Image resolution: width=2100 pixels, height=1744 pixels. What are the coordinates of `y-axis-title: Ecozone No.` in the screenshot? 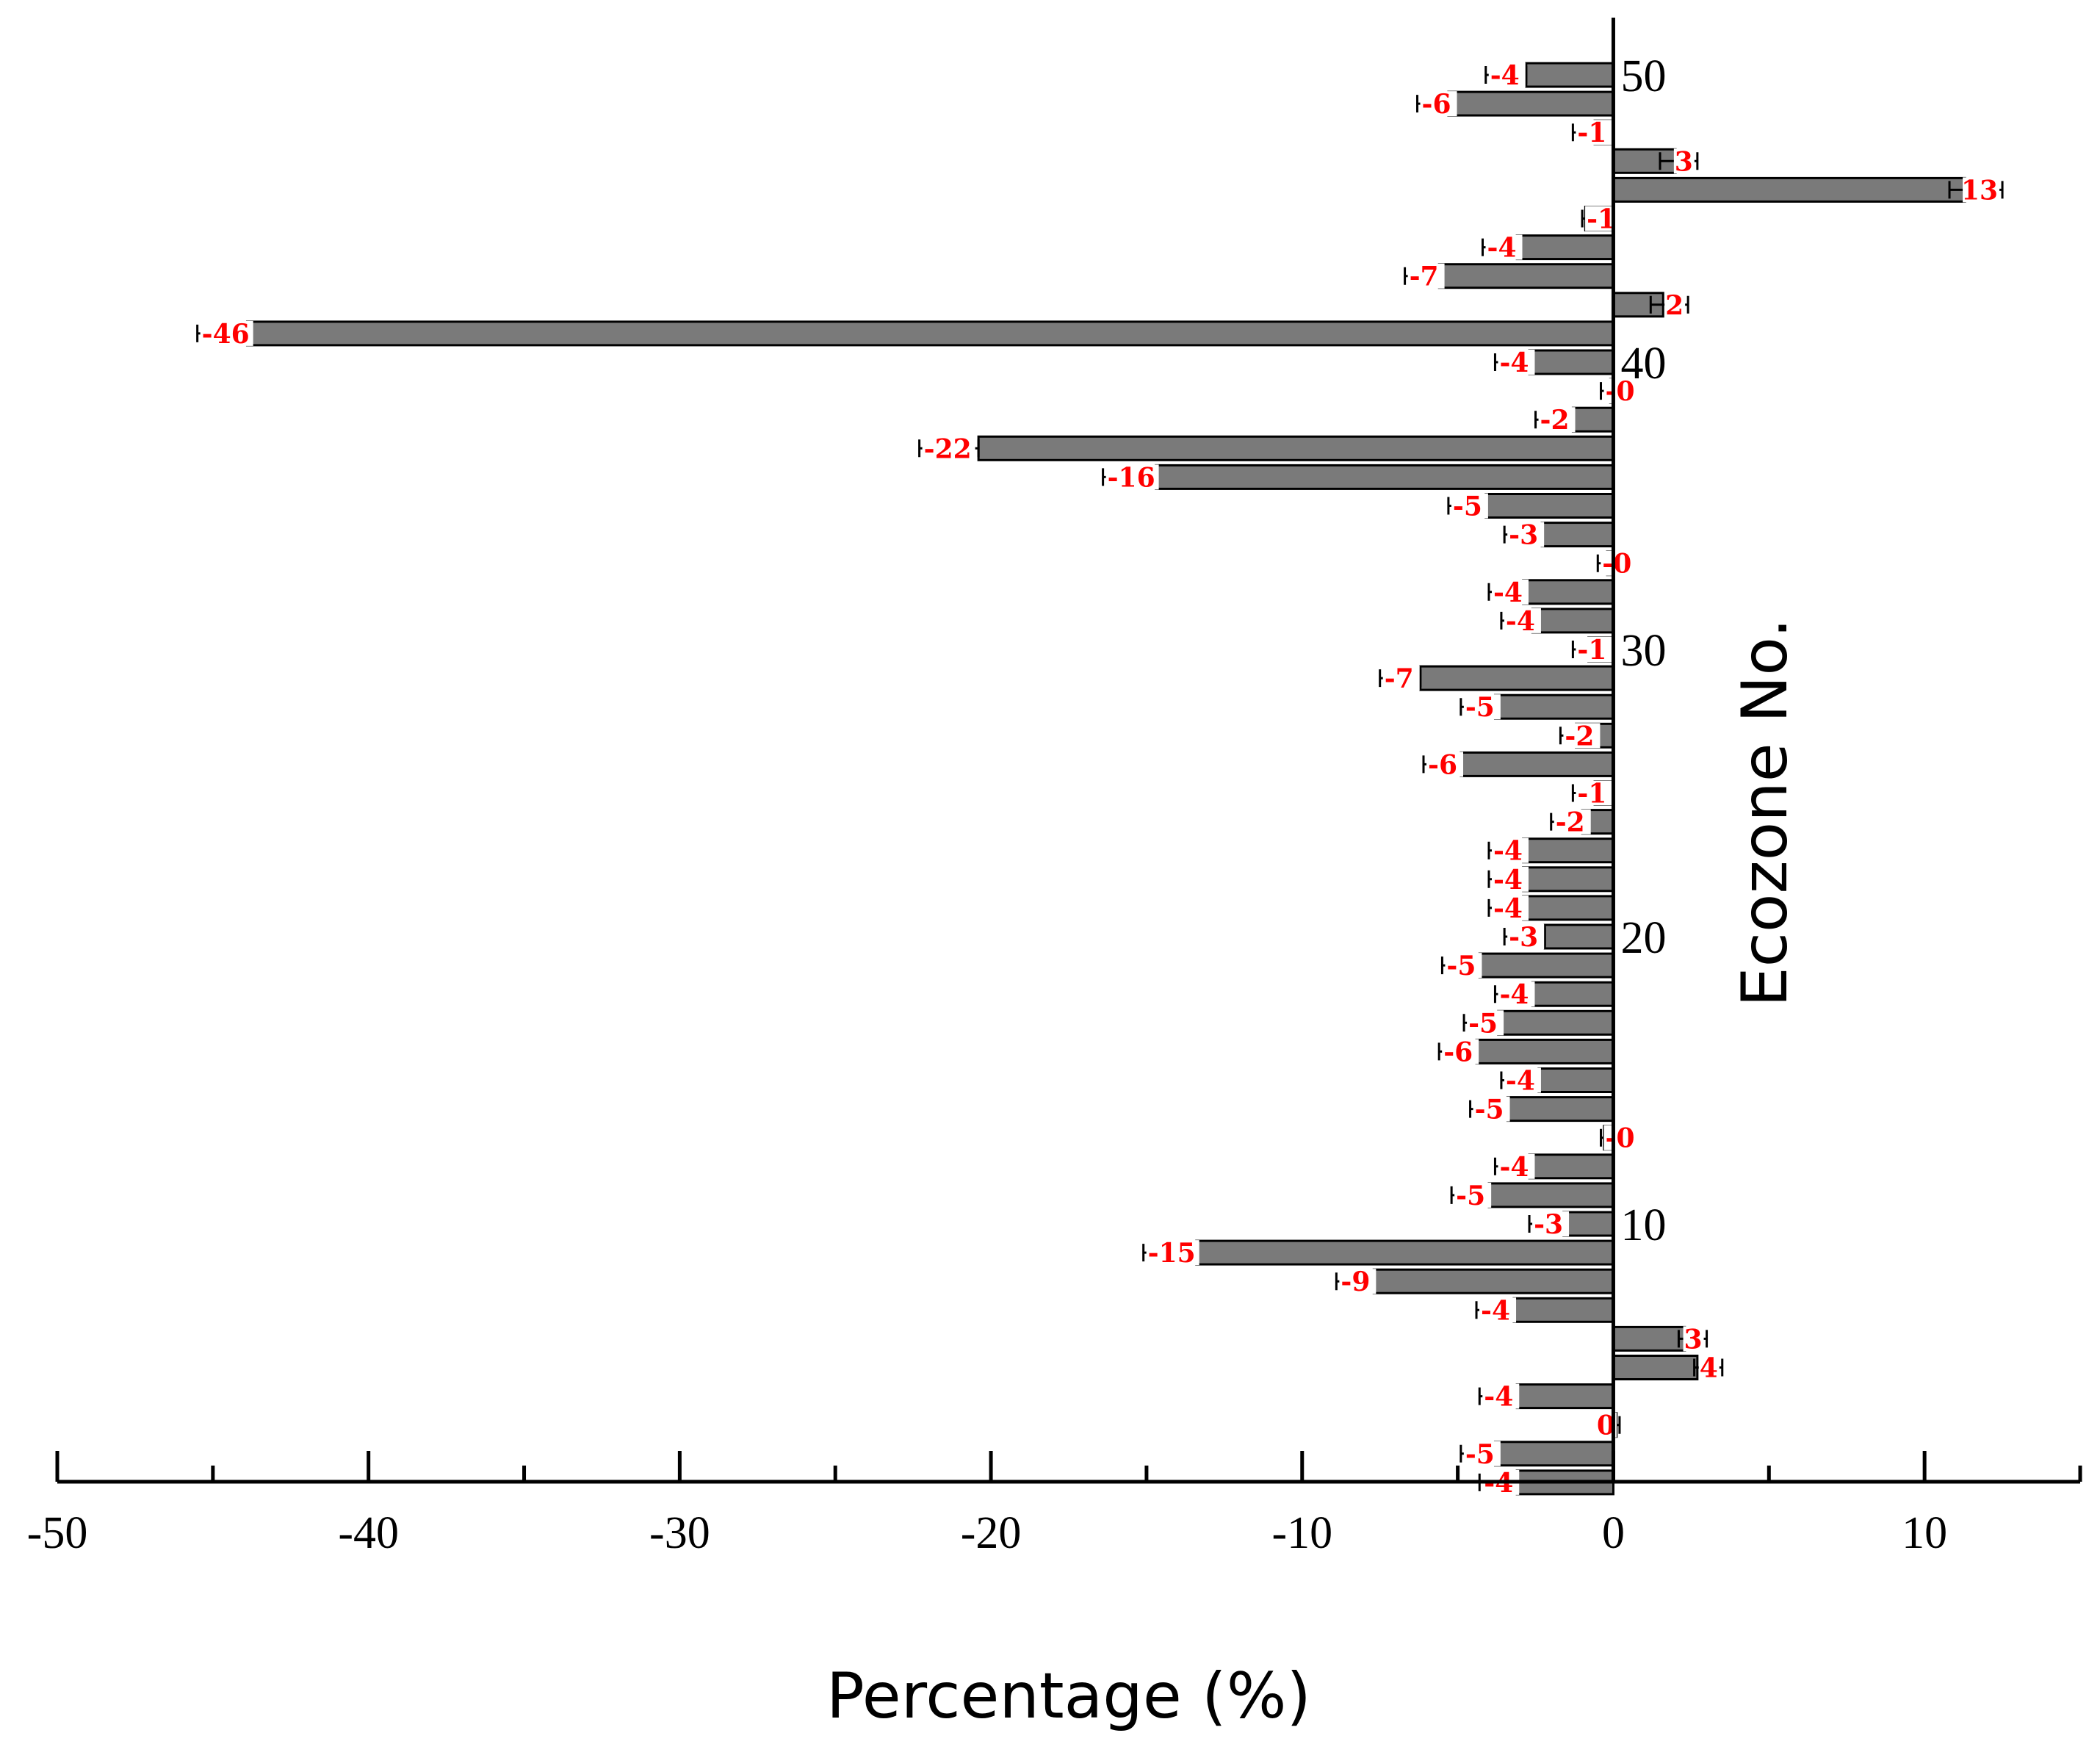 It's located at (1765, 812).